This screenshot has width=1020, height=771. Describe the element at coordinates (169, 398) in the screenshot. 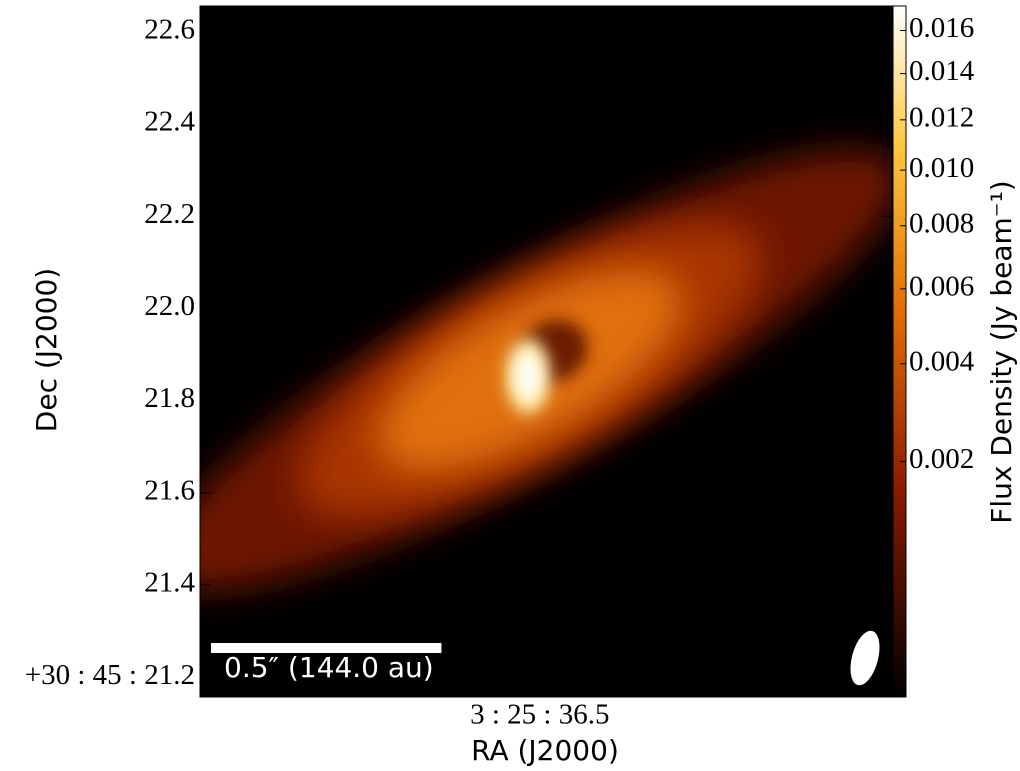

I see `y-tick-label: 21.8` at that location.